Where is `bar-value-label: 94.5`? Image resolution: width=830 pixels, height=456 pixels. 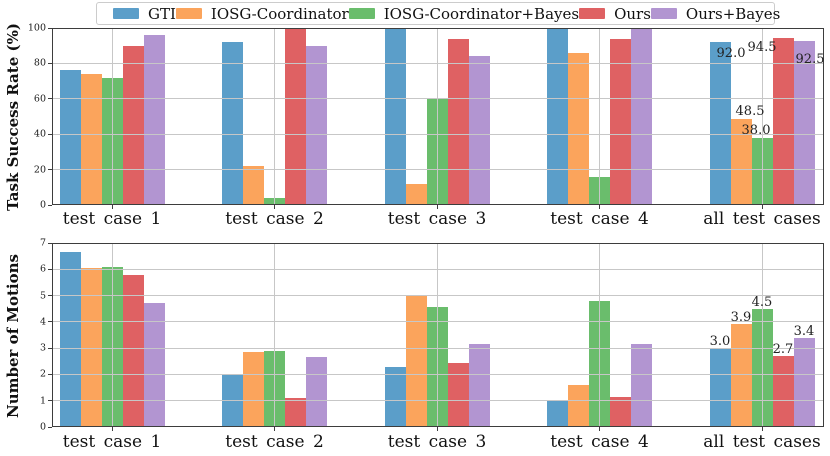
bar-value-label: 94.5 is located at coordinates (762, 47).